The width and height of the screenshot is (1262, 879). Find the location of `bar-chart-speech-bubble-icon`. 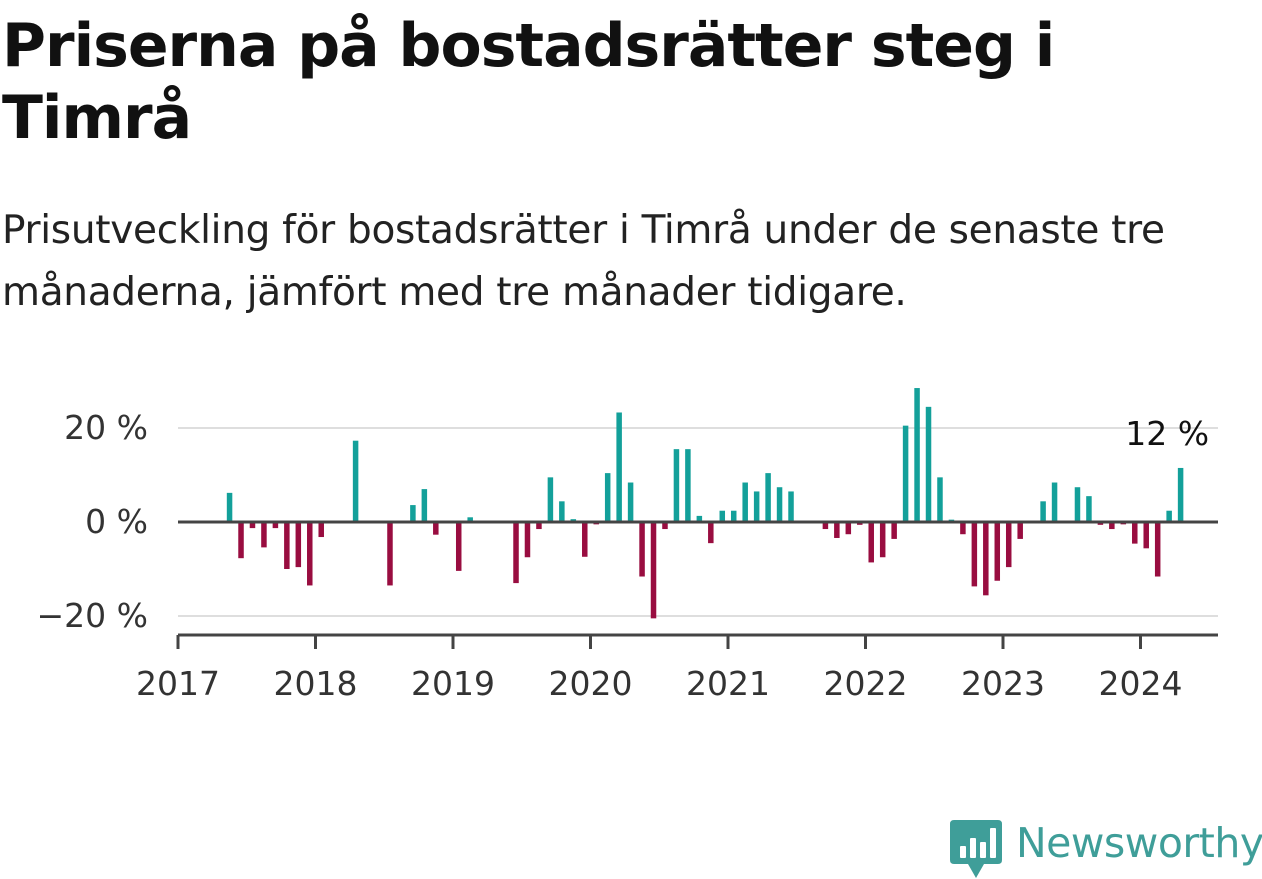

bar-chart-speech-bubble-icon is located at coordinates (976, 849).